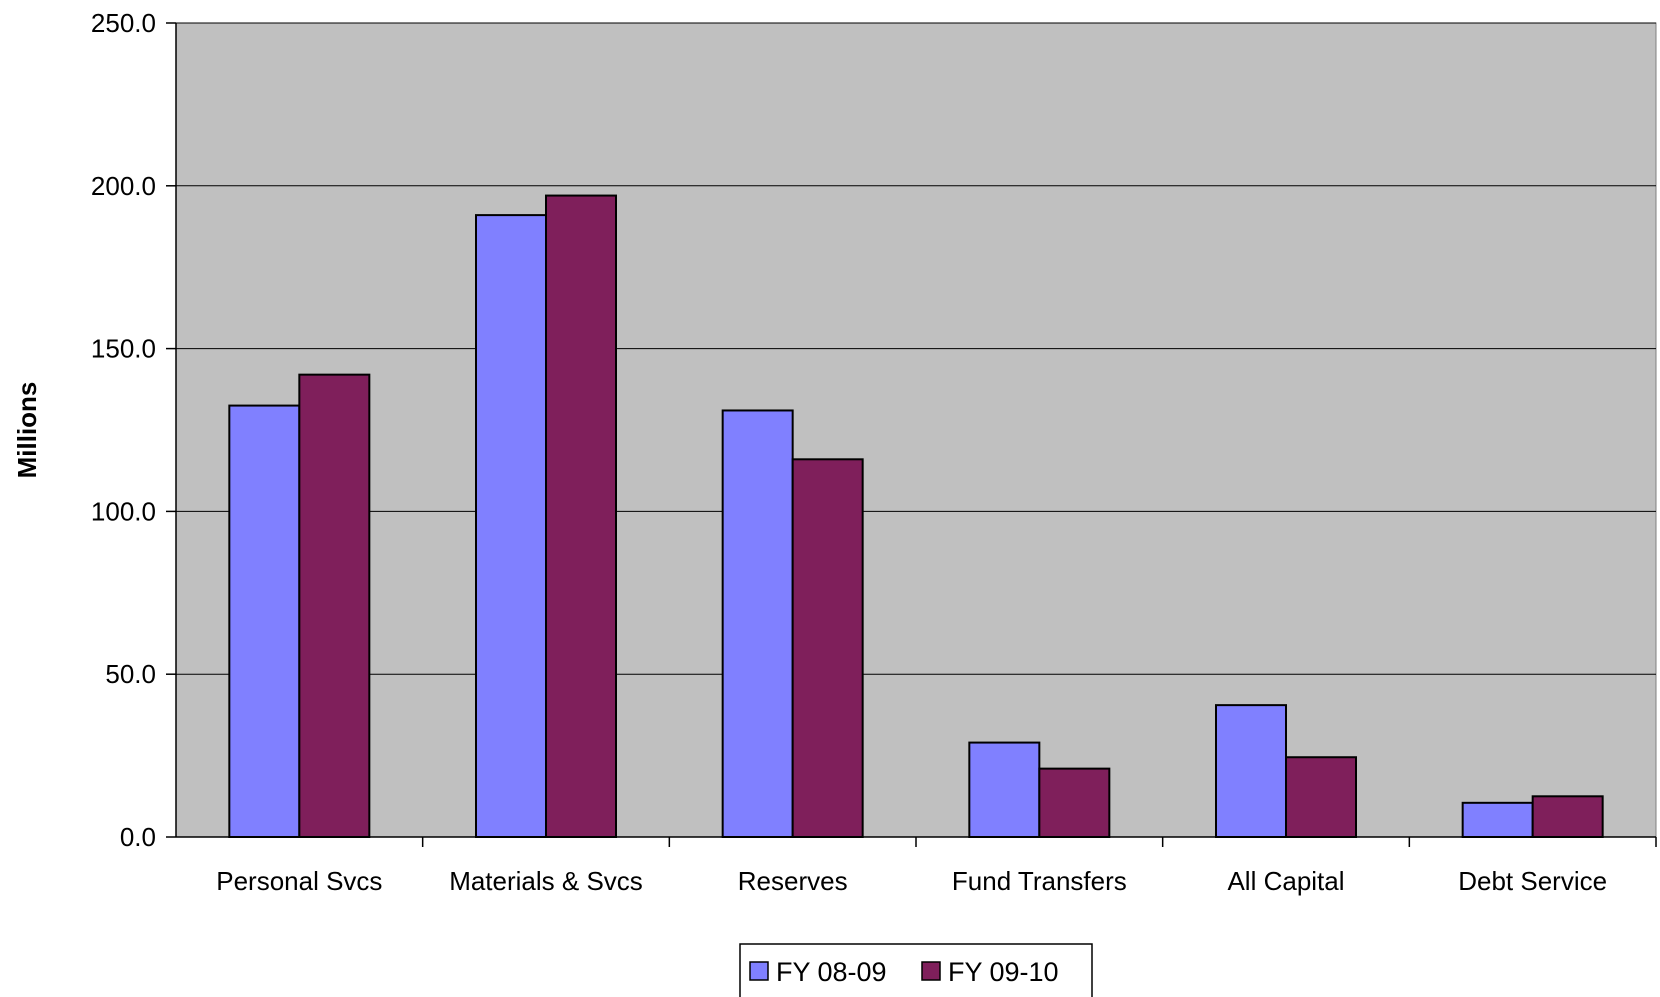 The height and width of the screenshot is (997, 1660). What do you see at coordinates (123, 349) in the screenshot?
I see `y-tick-label: 150.0` at bounding box center [123, 349].